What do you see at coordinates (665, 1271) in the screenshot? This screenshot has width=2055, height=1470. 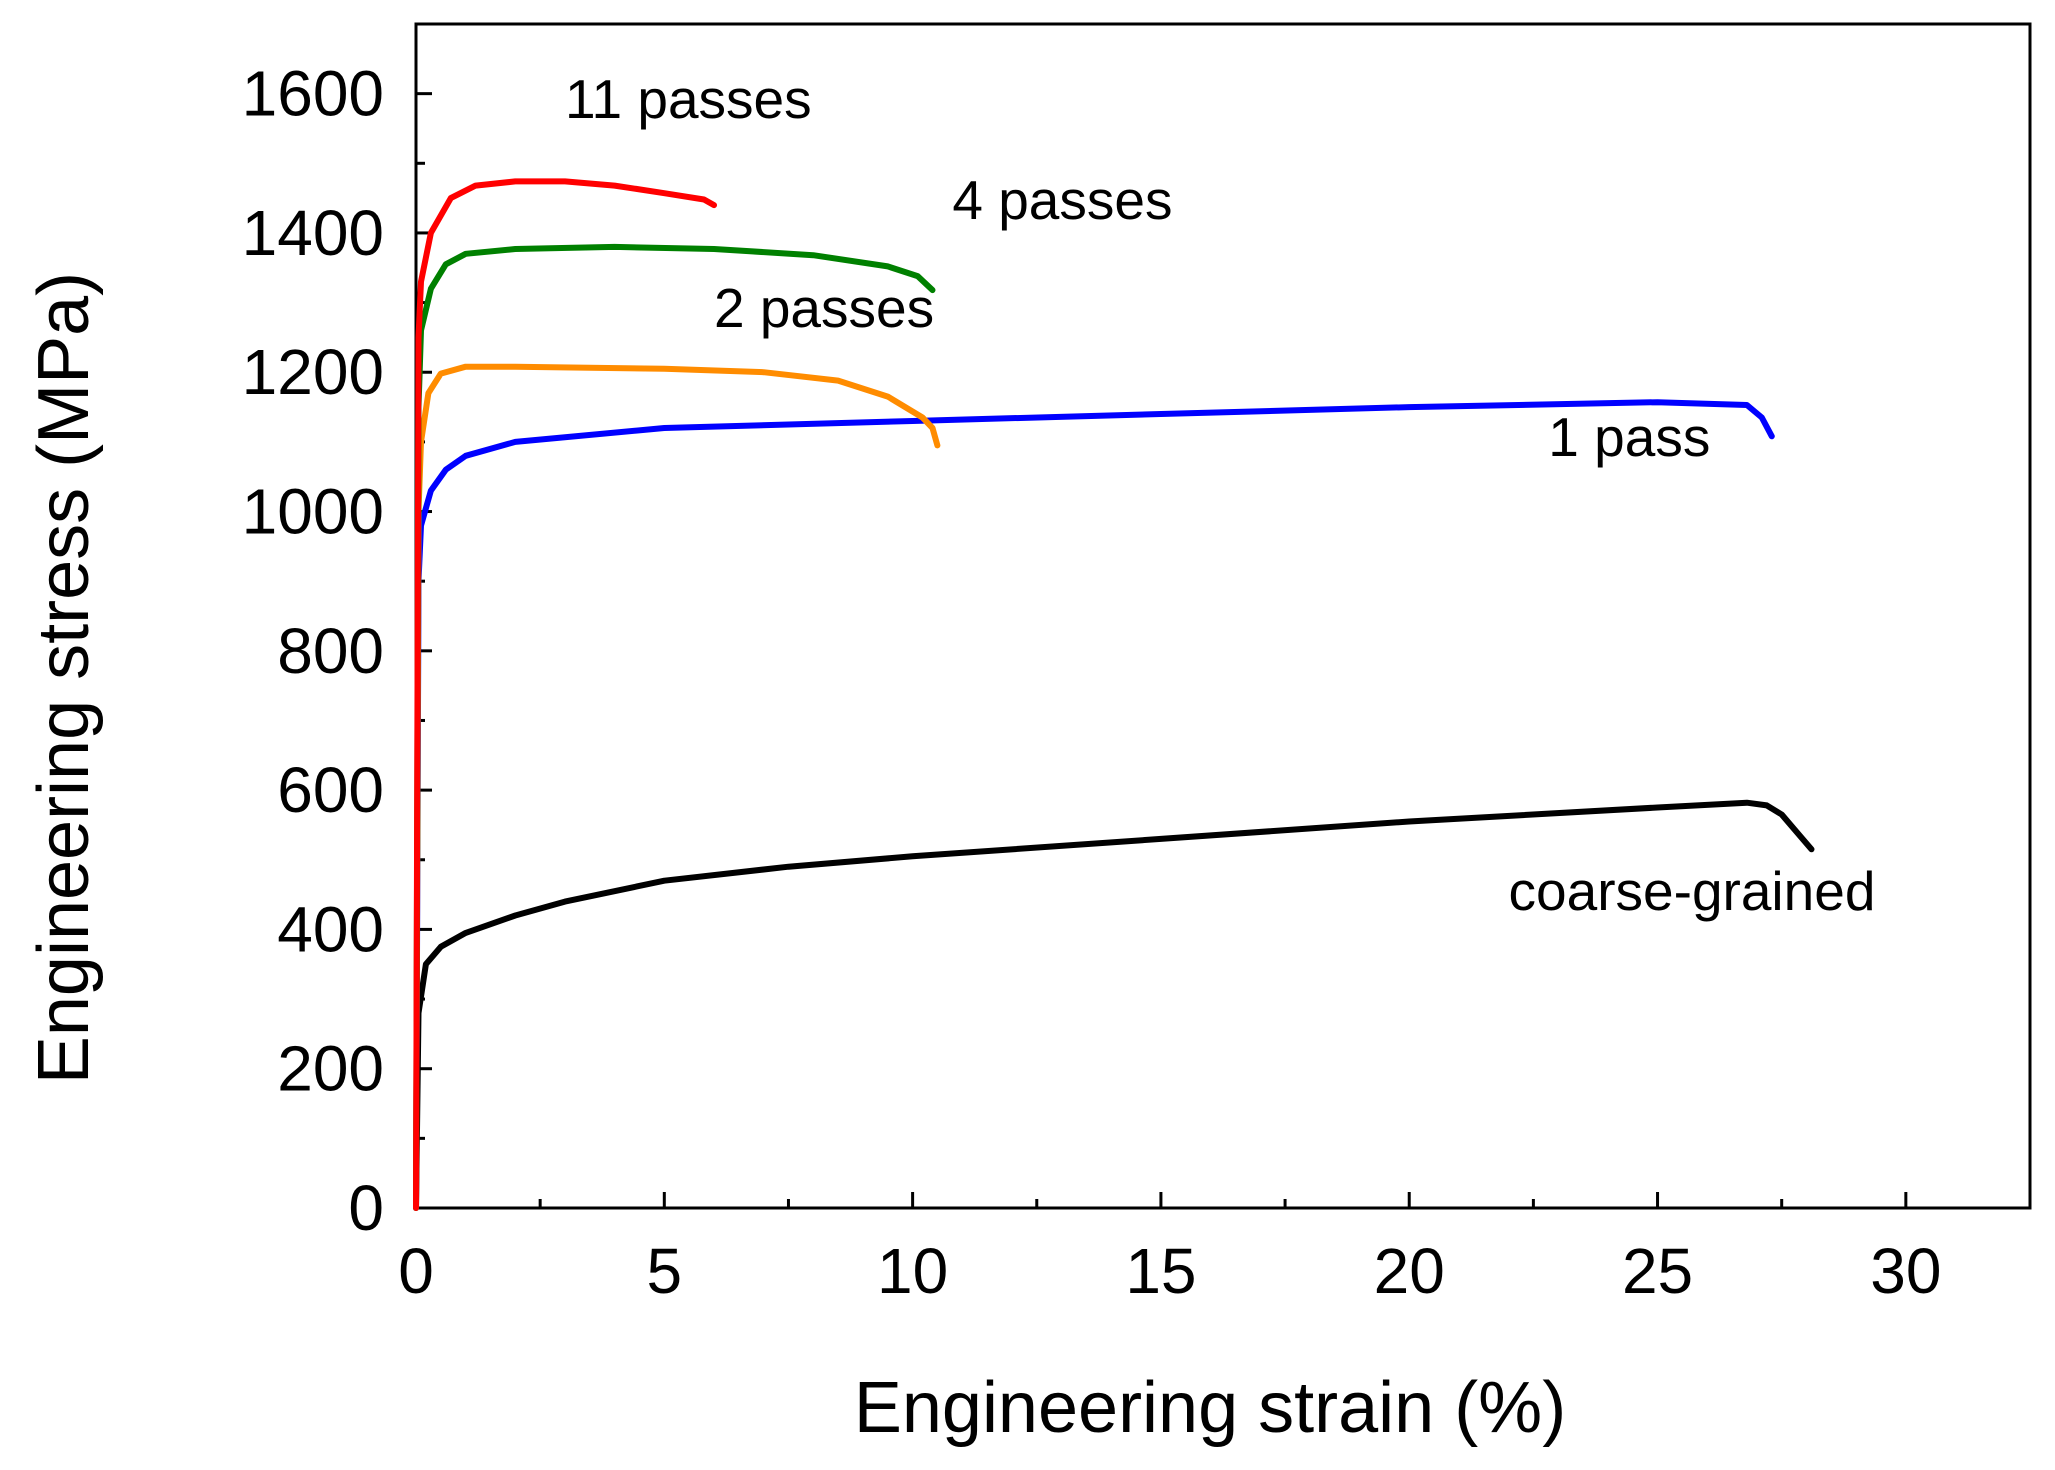 I see `x-tick-label: 5` at bounding box center [665, 1271].